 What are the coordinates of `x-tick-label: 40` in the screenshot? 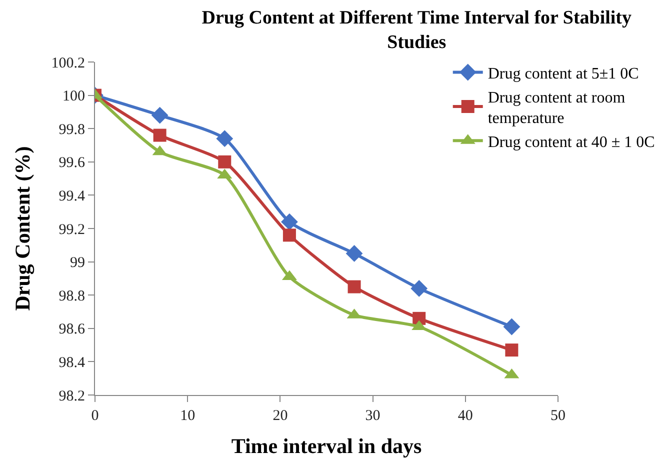 It's located at (465, 416).